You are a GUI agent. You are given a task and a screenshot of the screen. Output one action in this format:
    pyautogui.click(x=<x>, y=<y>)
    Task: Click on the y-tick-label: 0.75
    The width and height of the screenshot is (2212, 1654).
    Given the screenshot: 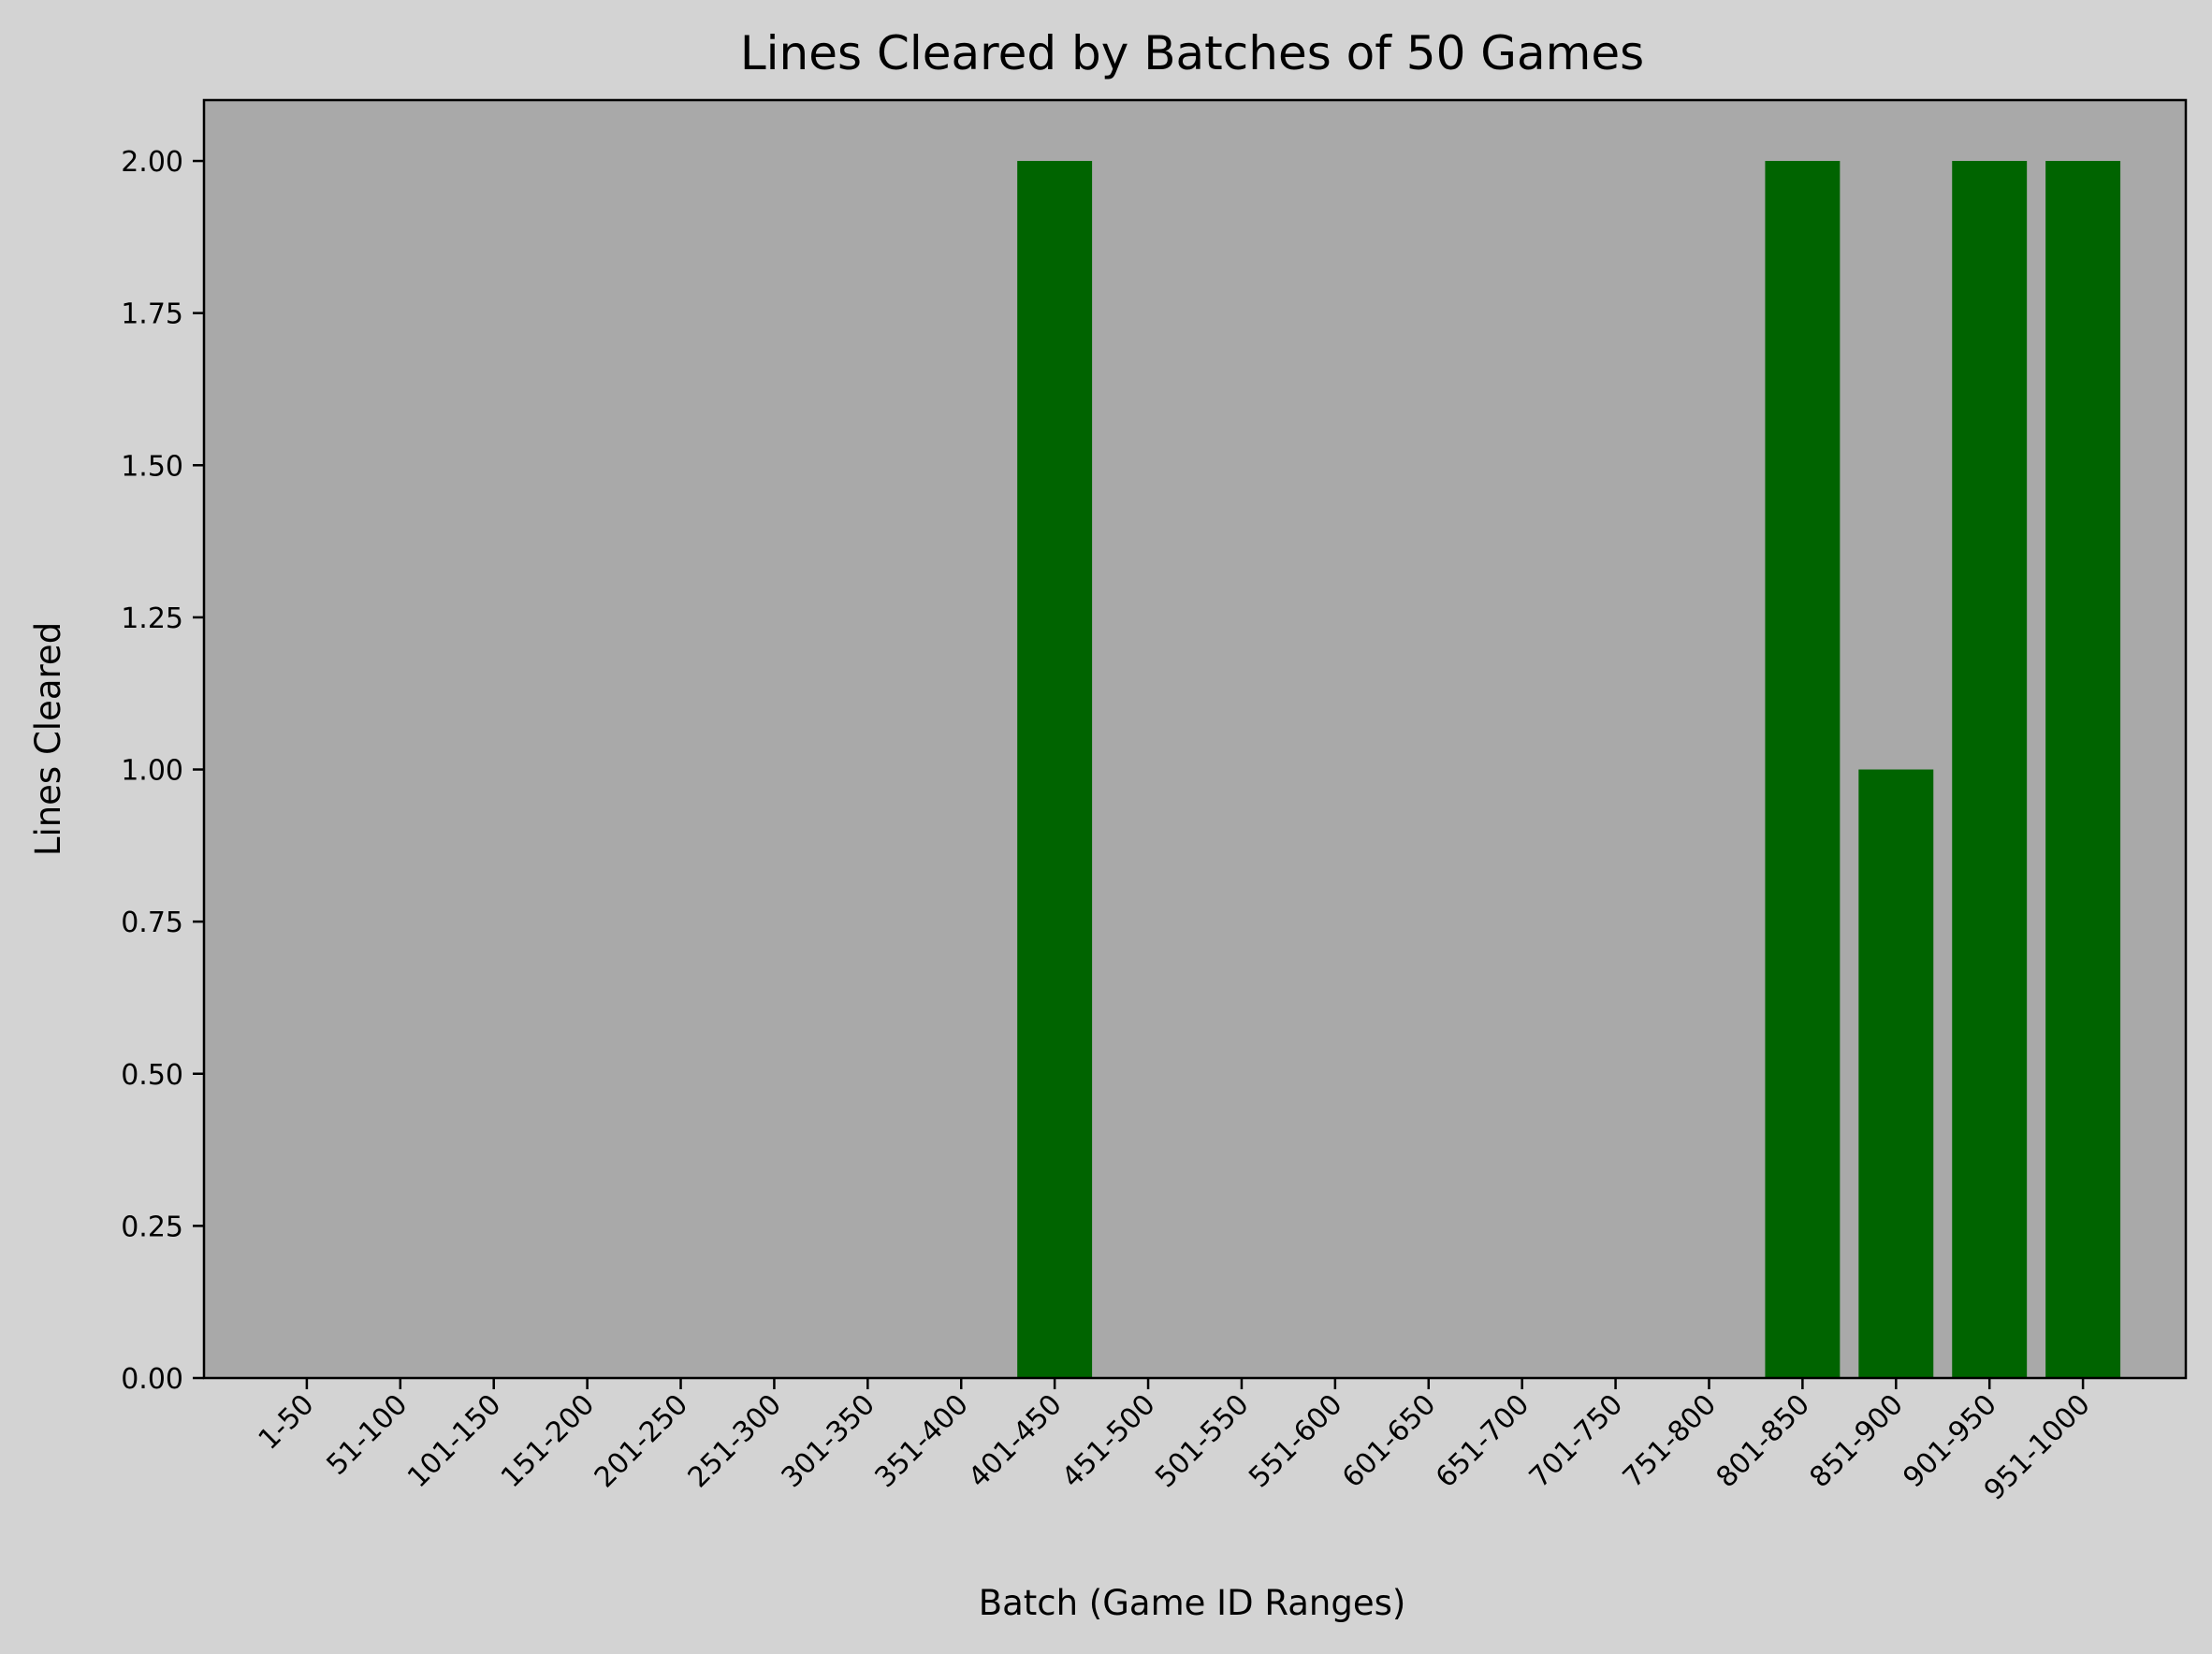 What is the action you would take?
    pyautogui.click(x=152, y=923)
    